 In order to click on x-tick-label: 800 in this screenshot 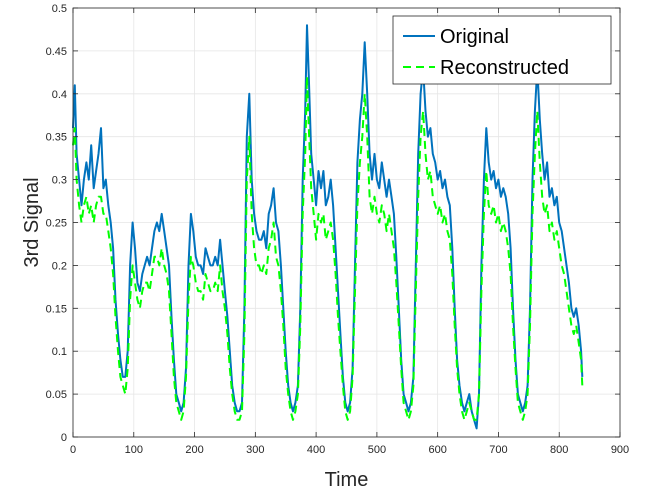, I will do `click(559, 450)`.